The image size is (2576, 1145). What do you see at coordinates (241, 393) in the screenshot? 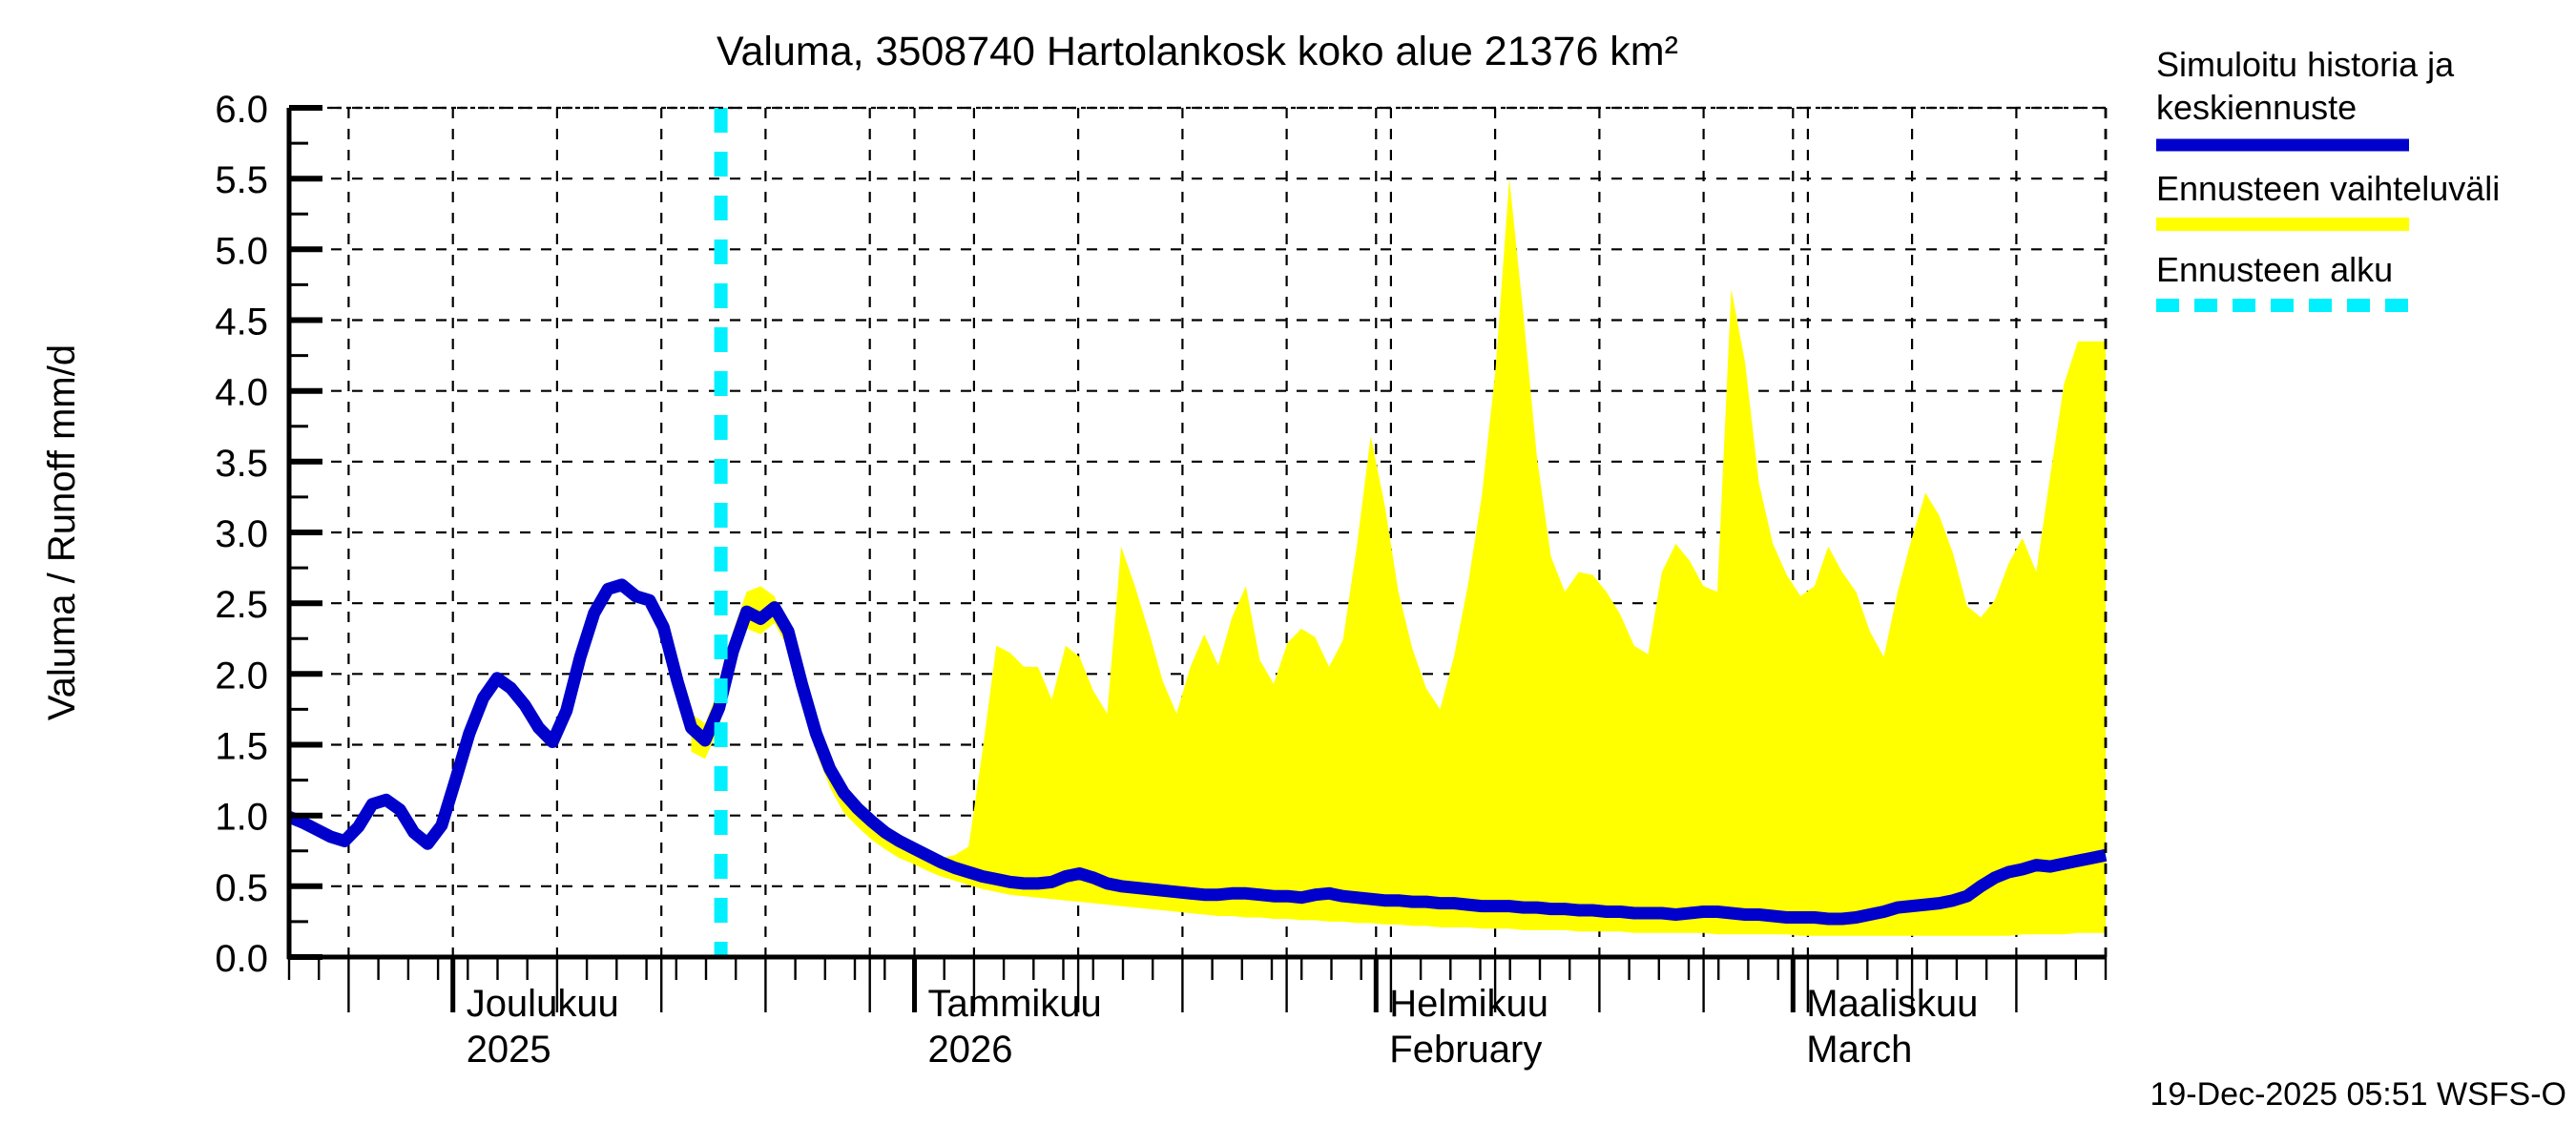
I see `y-tick-label: 4.0` at bounding box center [241, 393].